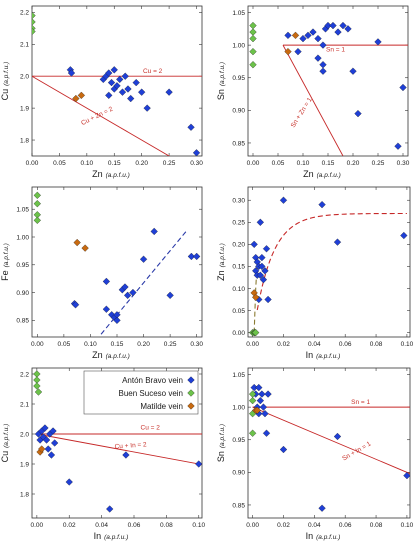 This screenshot has height=550, width=417. I want to click on y-tick-label: 0.15, so click(238, 267).